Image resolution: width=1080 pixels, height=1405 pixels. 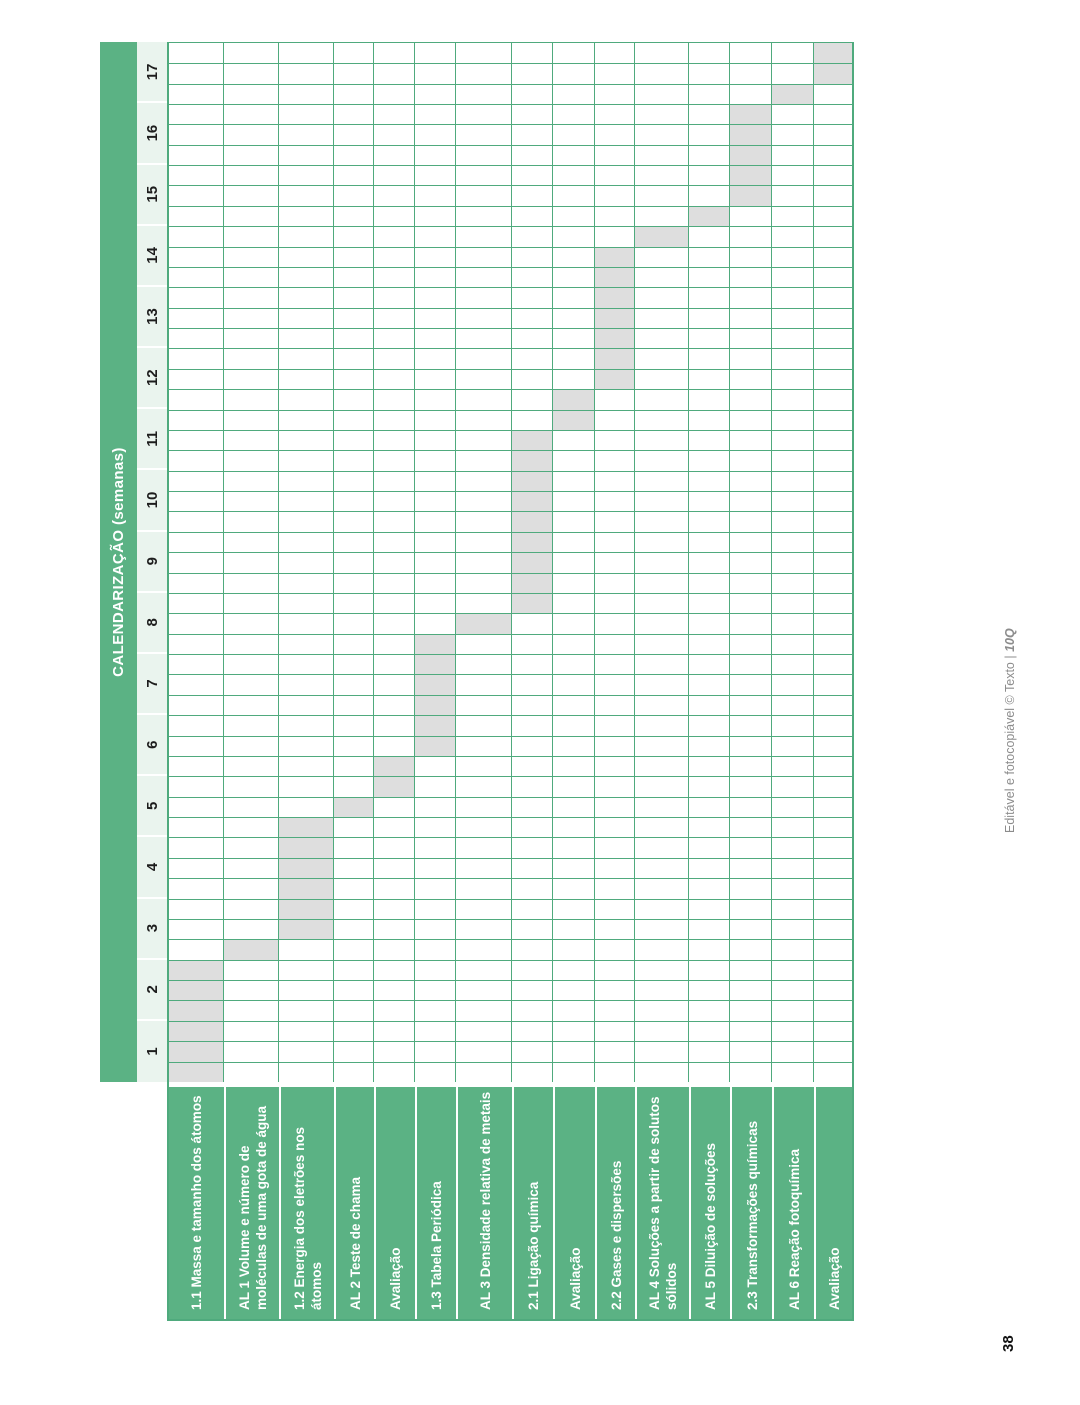 I want to click on week-number-cell: 4, so click(x=152, y=868).